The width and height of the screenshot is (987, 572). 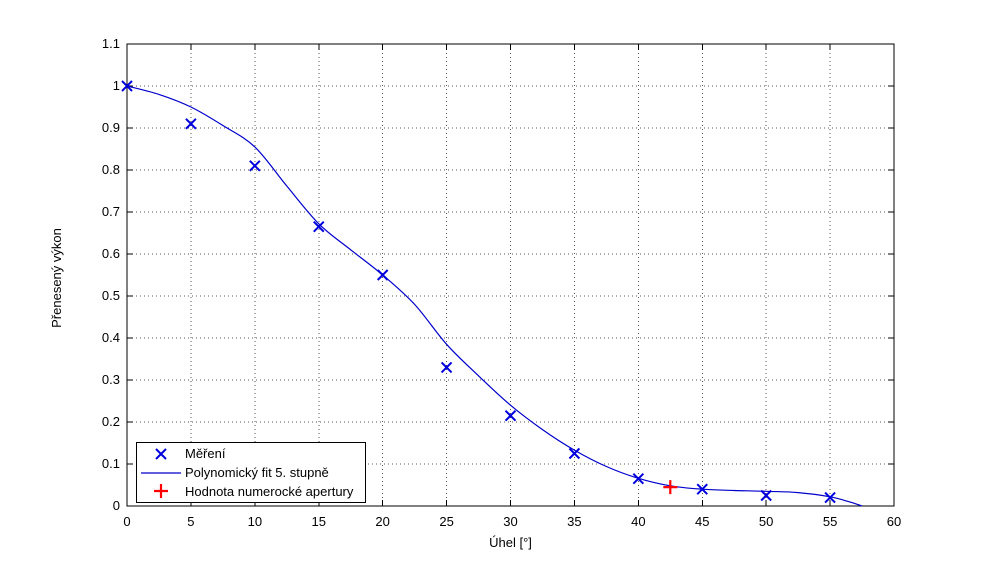 What do you see at coordinates (111, 211) in the screenshot?
I see `y-tick-label: 0.7` at bounding box center [111, 211].